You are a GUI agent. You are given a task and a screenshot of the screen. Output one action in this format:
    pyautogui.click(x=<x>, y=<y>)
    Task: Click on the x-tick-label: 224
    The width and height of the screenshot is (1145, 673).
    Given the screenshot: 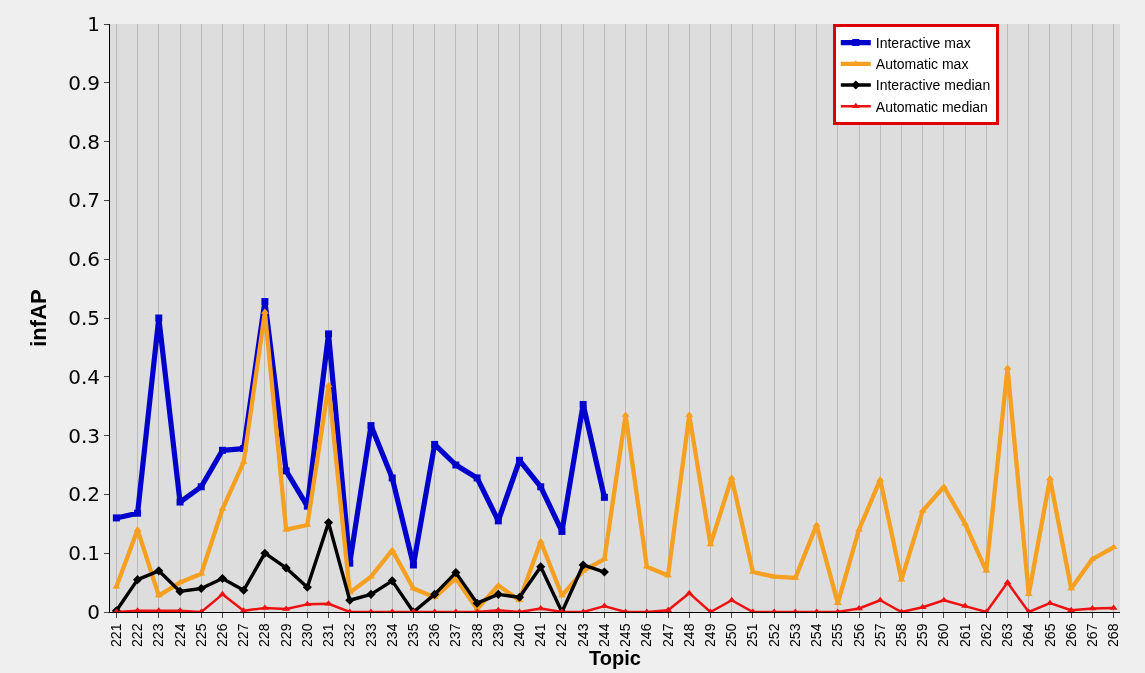 What is the action you would take?
    pyautogui.click(x=179, y=635)
    